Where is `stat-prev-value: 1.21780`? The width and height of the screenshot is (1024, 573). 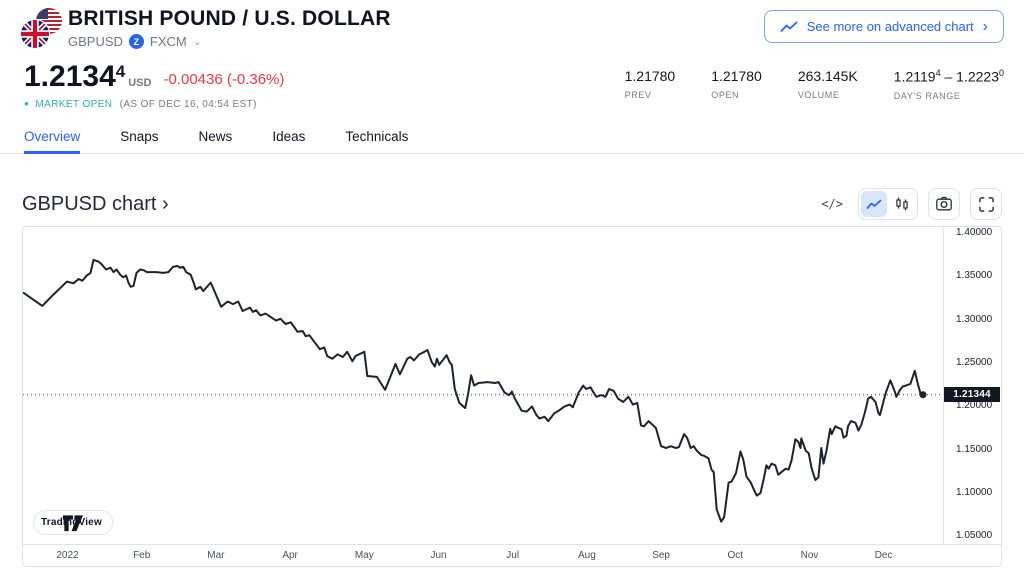
stat-prev-value: 1.21780 is located at coordinates (650, 76).